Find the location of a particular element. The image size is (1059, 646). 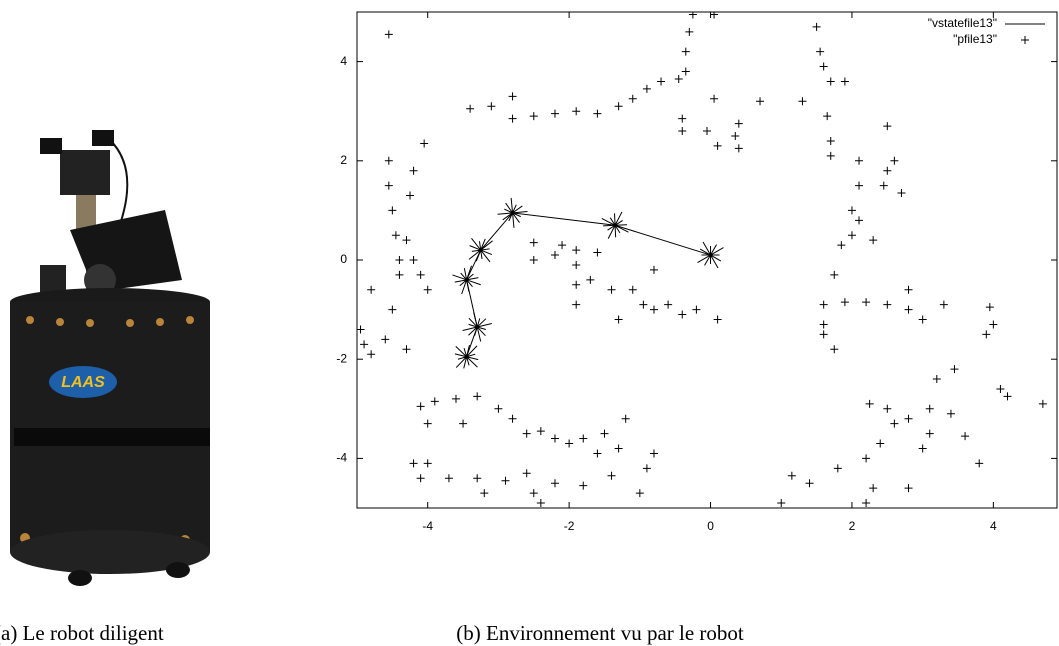

y-tick-label: -4 is located at coordinates (341, 458).